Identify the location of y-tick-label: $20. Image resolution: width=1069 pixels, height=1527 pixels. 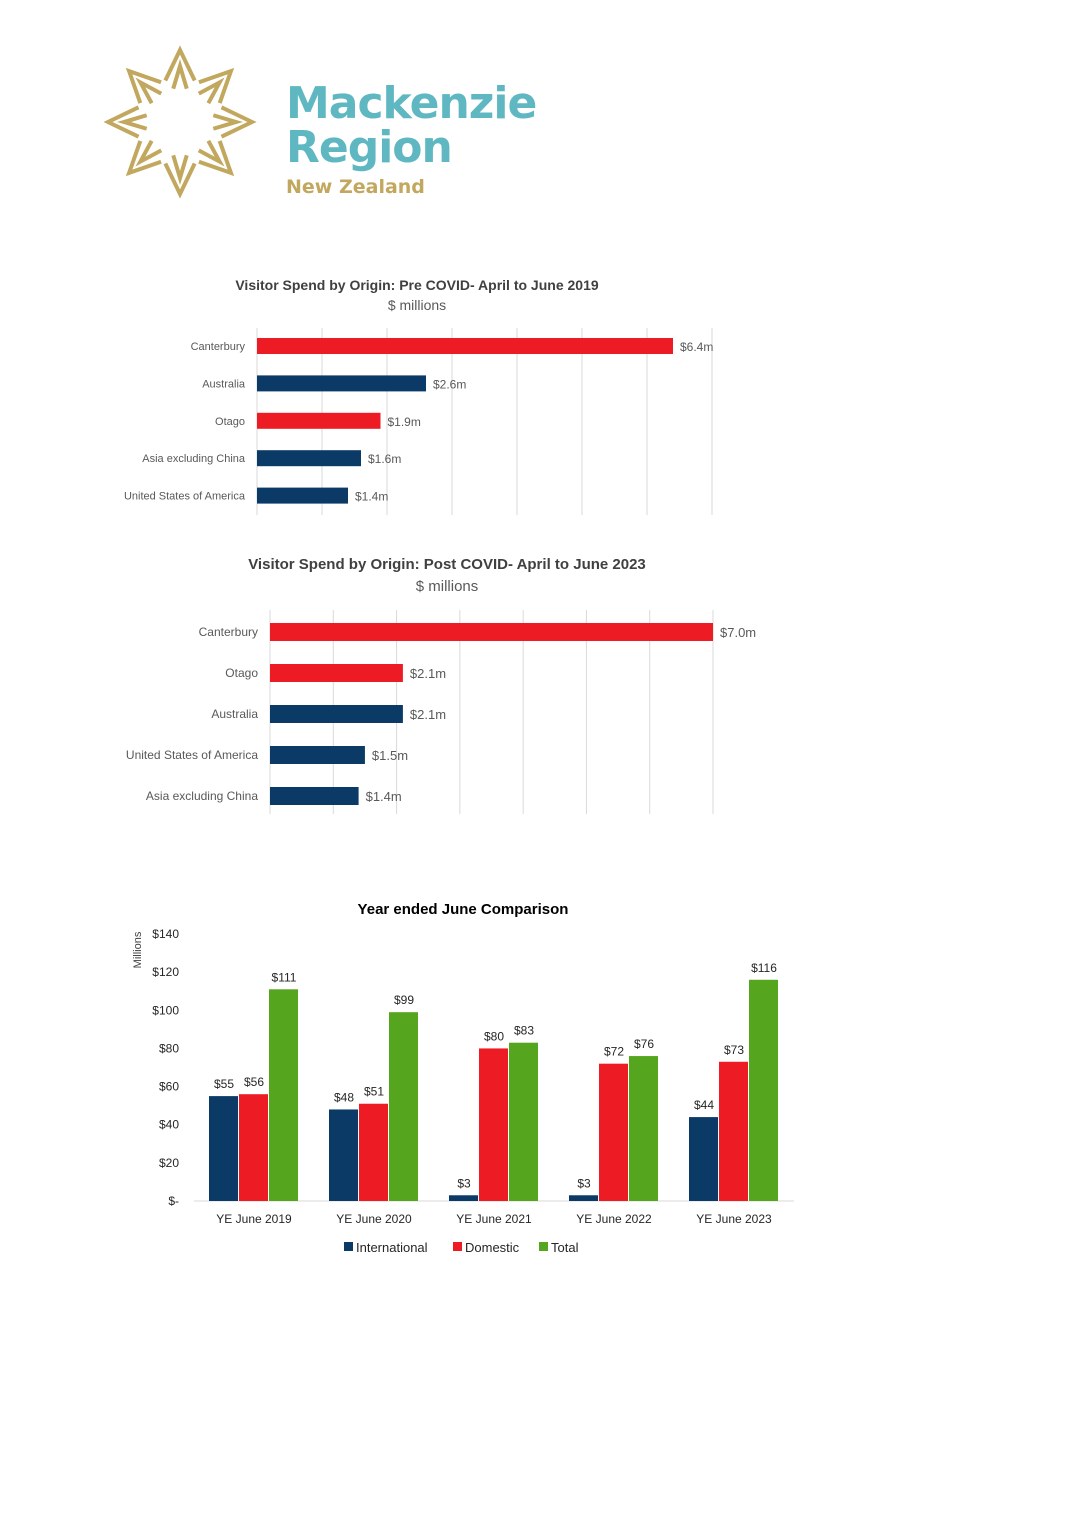
(169, 1163).